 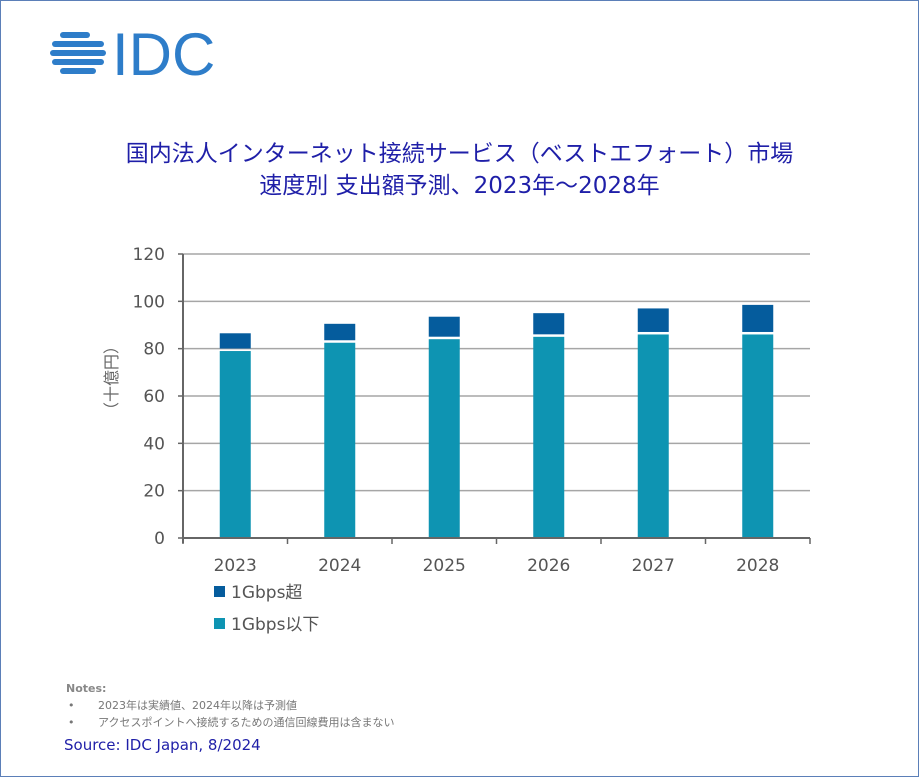 What do you see at coordinates (339, 566) in the screenshot?
I see `x-tick-label: 2024` at bounding box center [339, 566].